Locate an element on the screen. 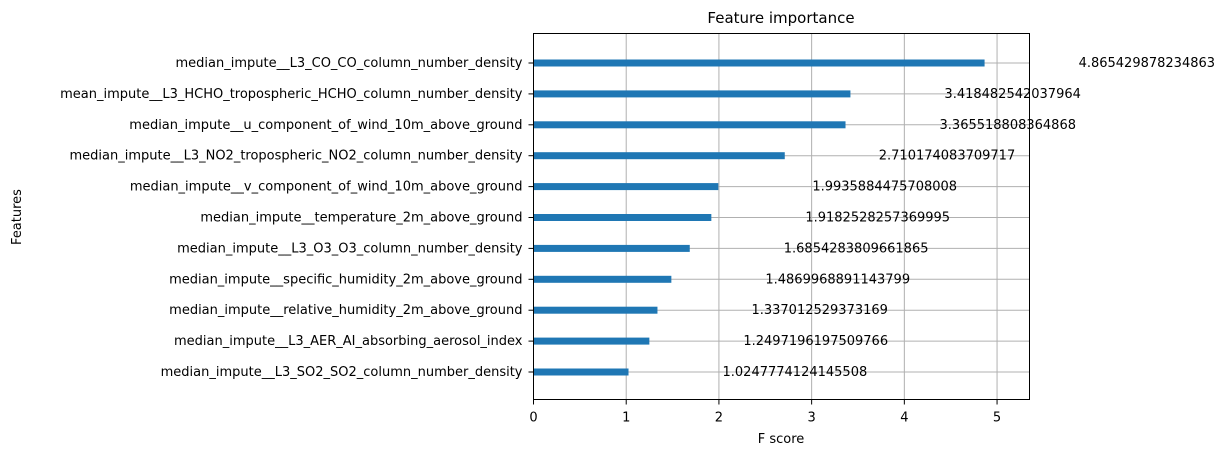  bar-value-label: 3.418482542037964 is located at coordinates (1012, 94).